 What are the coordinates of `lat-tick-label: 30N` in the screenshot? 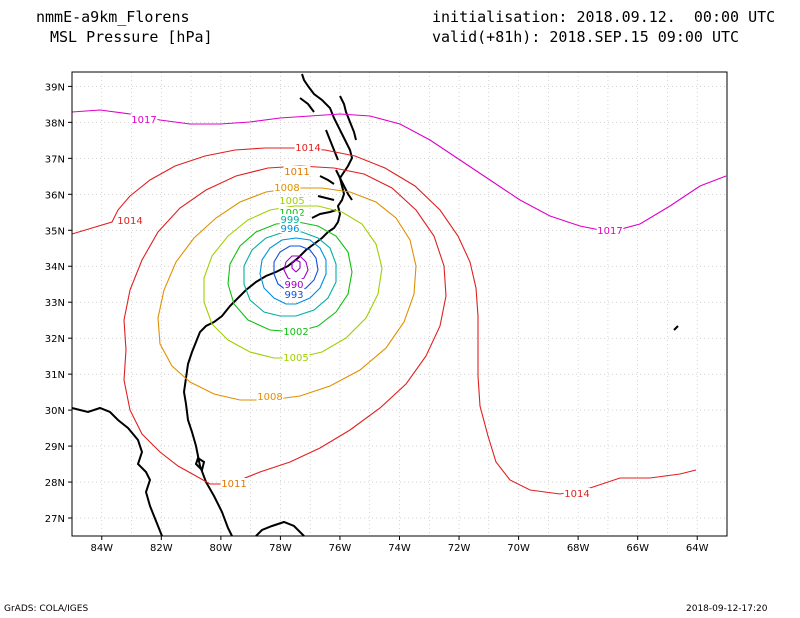 It's located at (55, 411).